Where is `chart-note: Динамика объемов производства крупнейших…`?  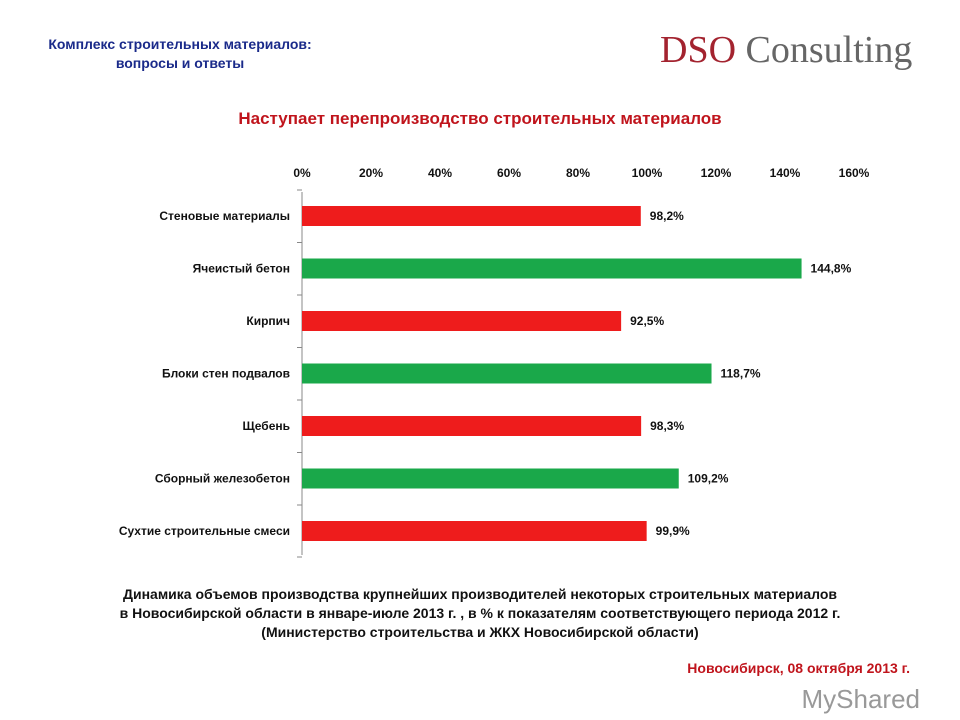 chart-note: Динамика объемов производства крупнейших… is located at coordinates (480, 613).